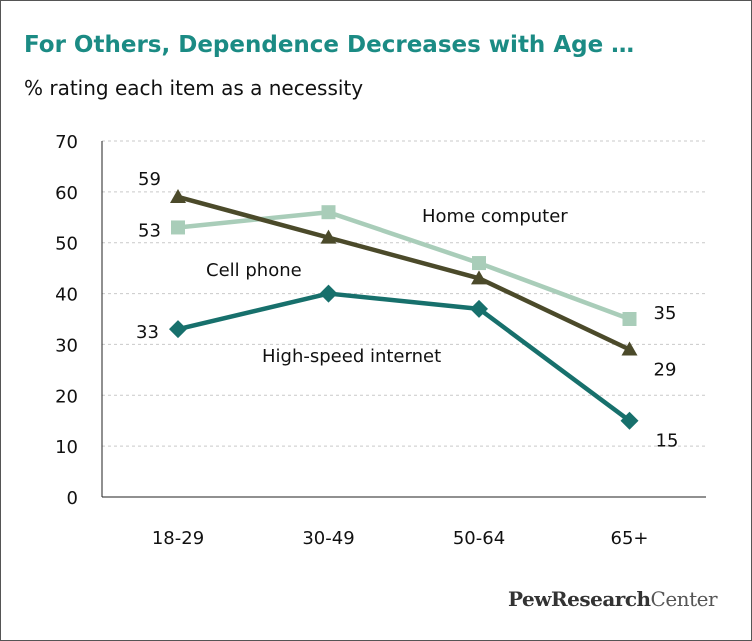  Describe the element at coordinates (665, 313) in the screenshot. I see `data-label: 35` at that location.